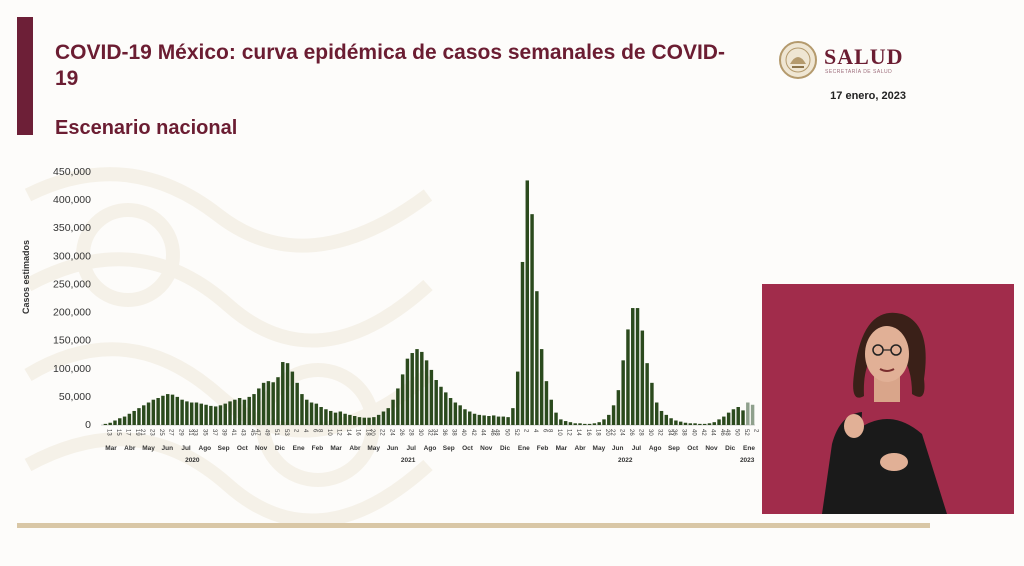  What do you see at coordinates (118, 432) in the screenshot?
I see `x-week-label: 15` at bounding box center [118, 432].